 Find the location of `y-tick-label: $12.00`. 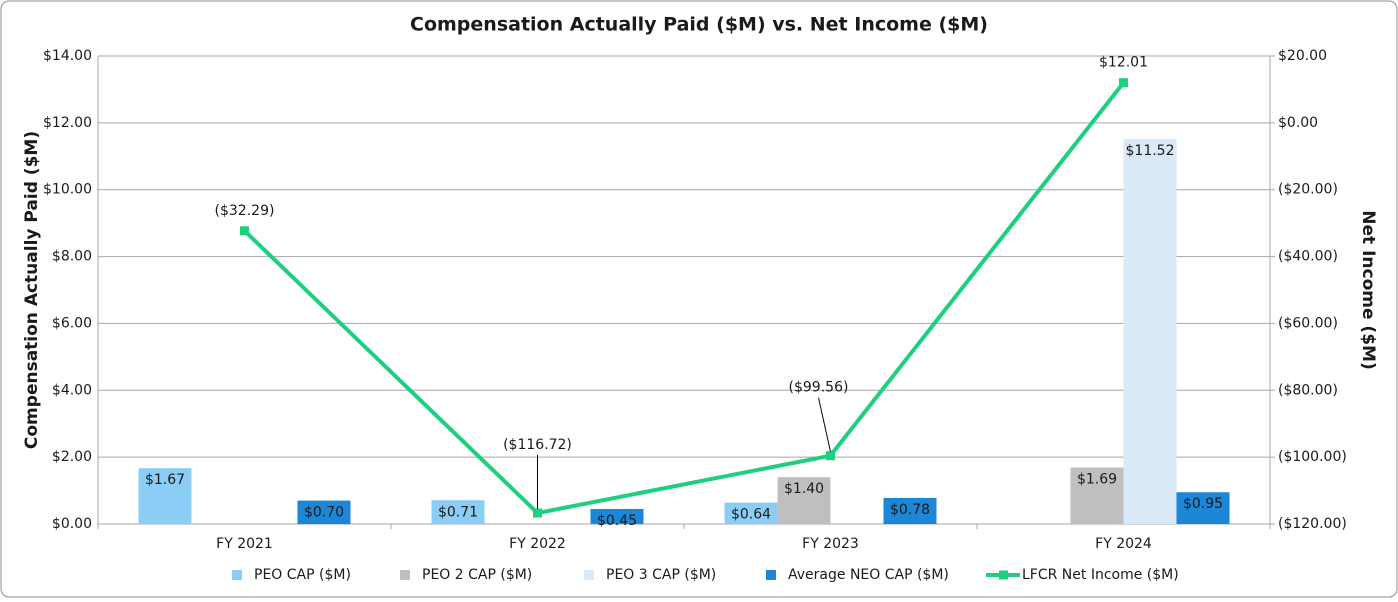

y-tick-label: $12.00 is located at coordinates (67, 123).